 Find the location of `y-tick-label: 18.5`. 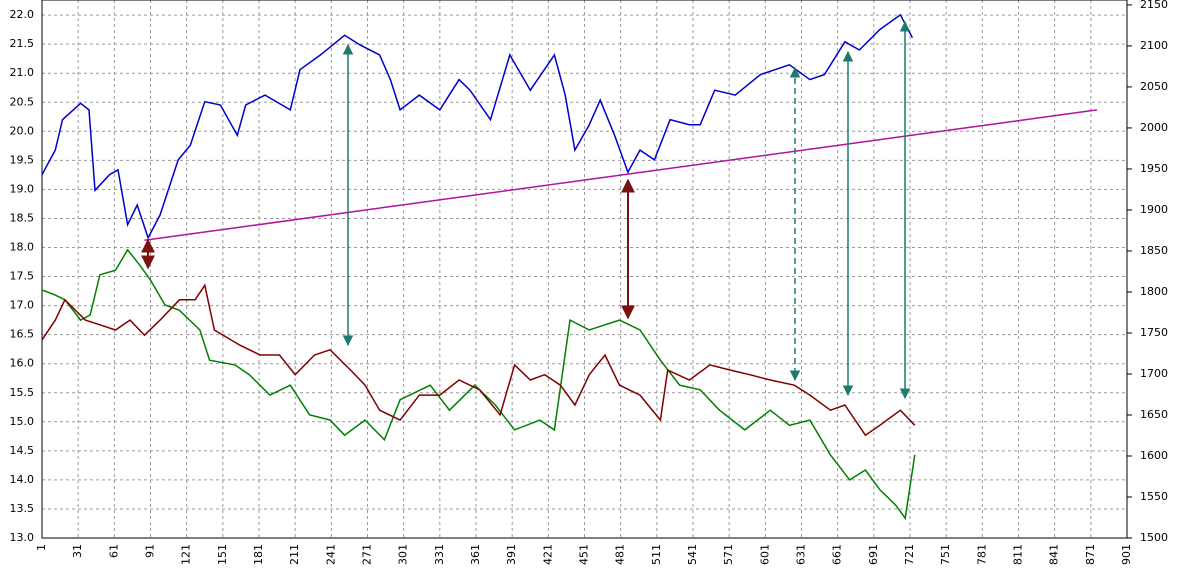

y-tick-label: 18.5 is located at coordinates (22, 217).